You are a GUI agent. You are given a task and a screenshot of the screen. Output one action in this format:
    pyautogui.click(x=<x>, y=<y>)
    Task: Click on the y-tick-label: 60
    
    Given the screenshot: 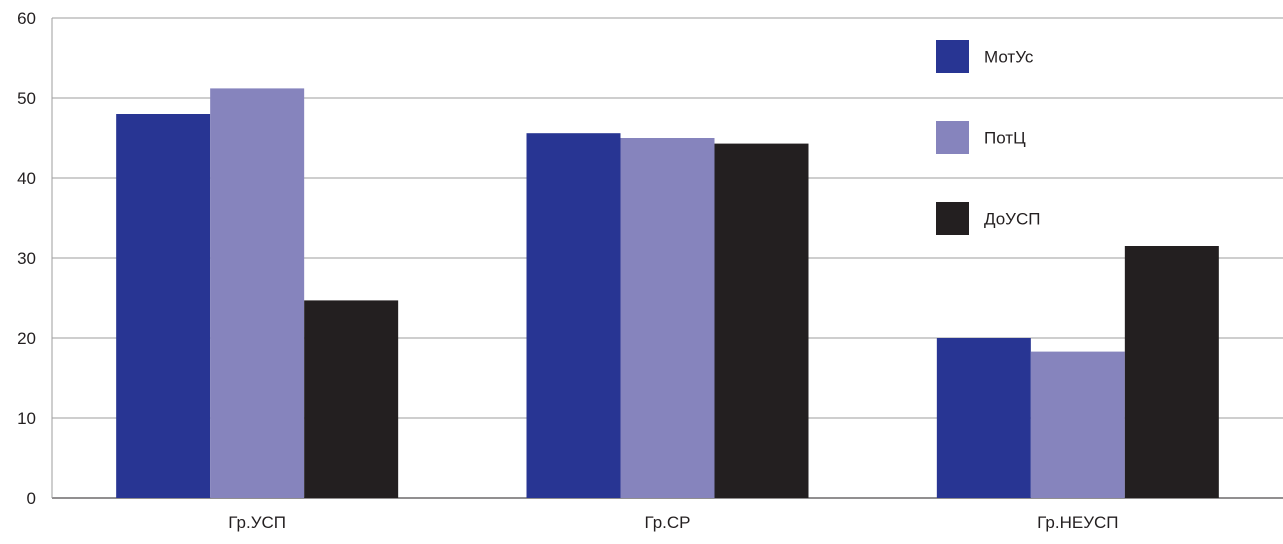 What is the action you would take?
    pyautogui.click(x=26, y=18)
    